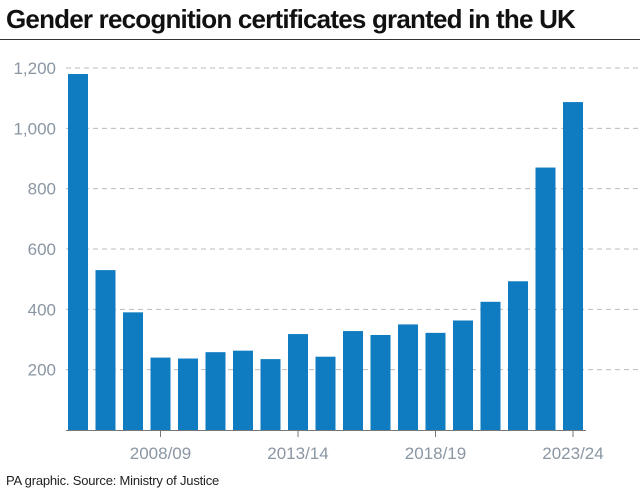  Describe the element at coordinates (160, 453) in the screenshot. I see `x-tick-label: 2008/09` at that location.